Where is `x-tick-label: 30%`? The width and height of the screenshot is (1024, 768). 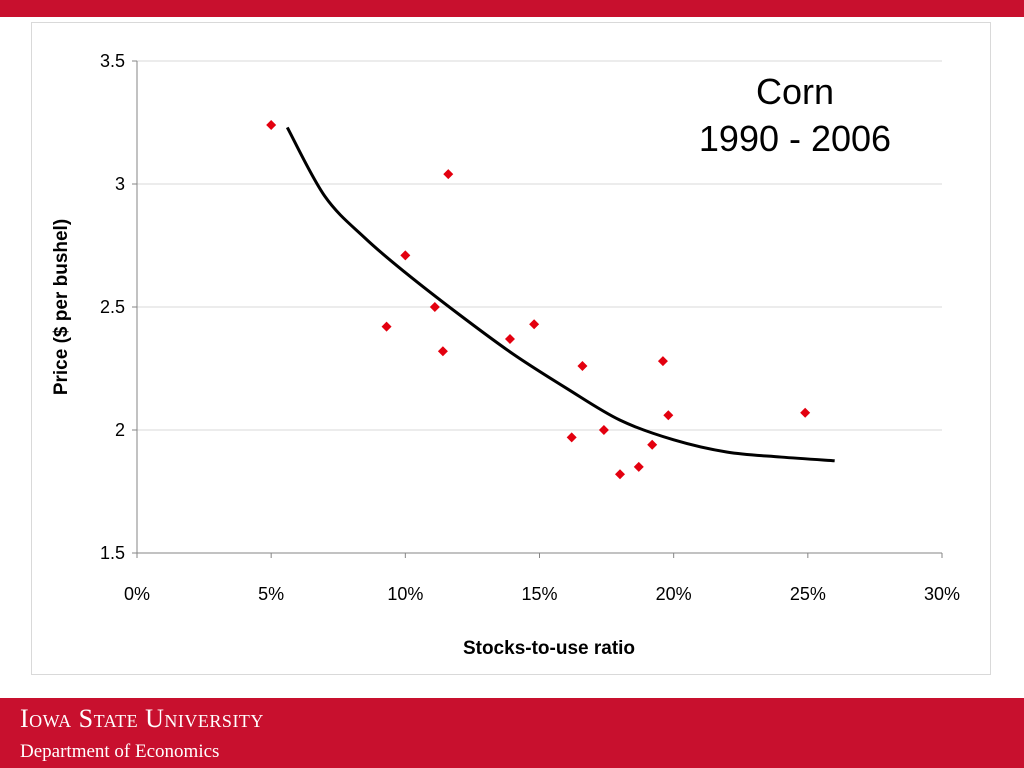
x-tick-label: 30% is located at coordinates (942, 594).